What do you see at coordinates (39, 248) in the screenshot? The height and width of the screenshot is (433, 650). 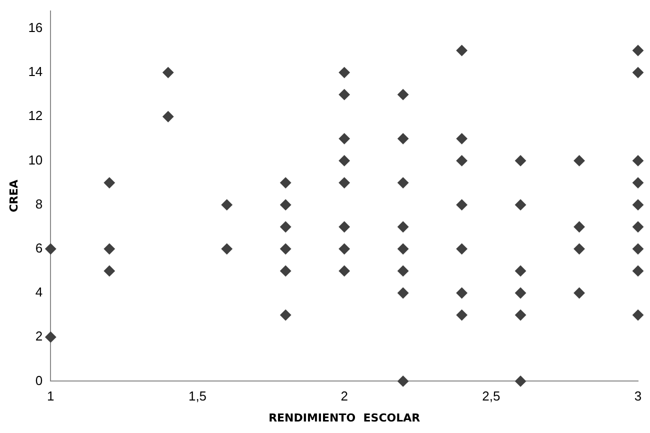 I see `y-tick-label: 6` at bounding box center [39, 248].